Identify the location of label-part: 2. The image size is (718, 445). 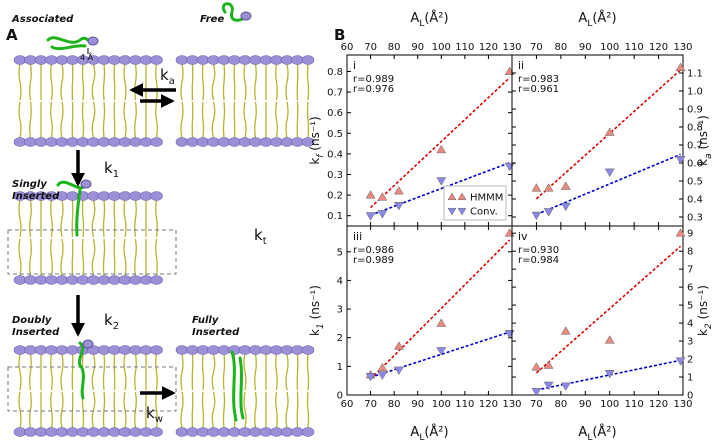
(709, 326).